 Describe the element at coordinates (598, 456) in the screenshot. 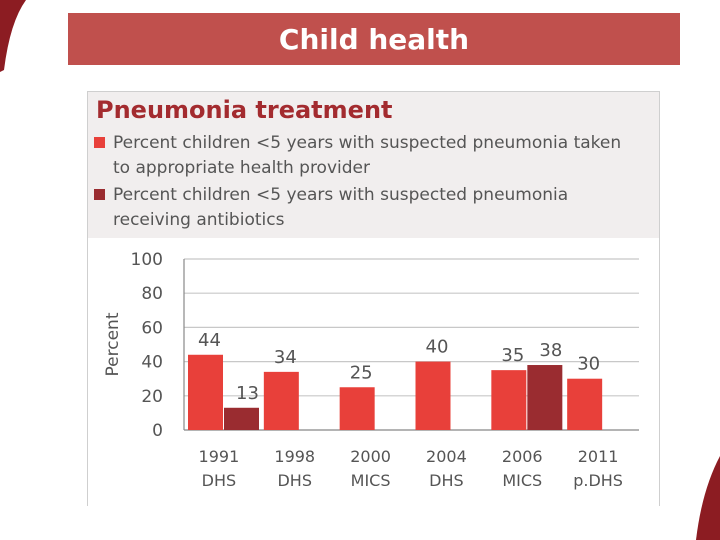

I see `x-tick-label: 2011` at that location.